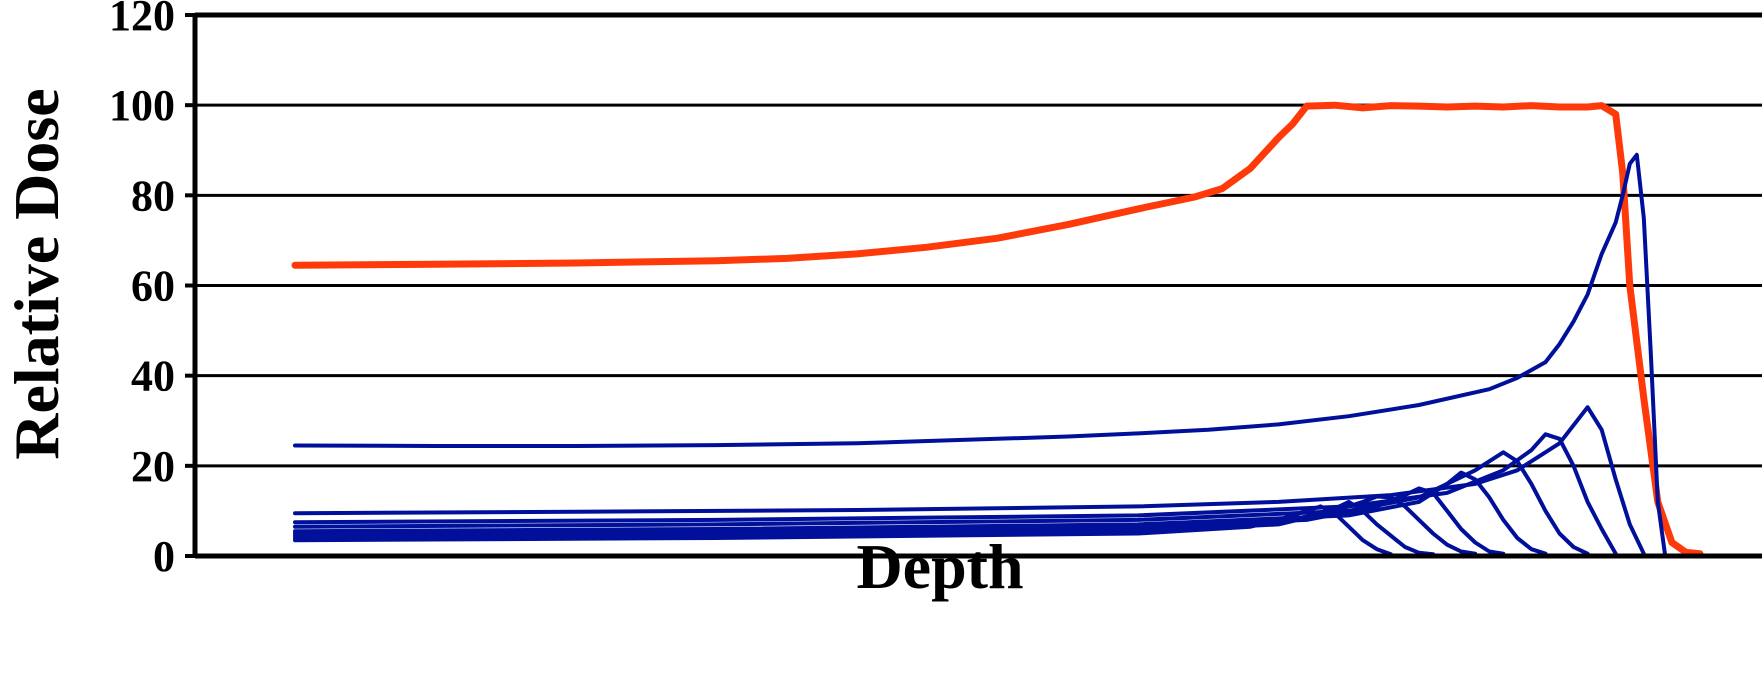 This screenshot has width=1762, height=676. What do you see at coordinates (142, 20) in the screenshot?
I see `y-tick-label-120: 120` at bounding box center [142, 20].